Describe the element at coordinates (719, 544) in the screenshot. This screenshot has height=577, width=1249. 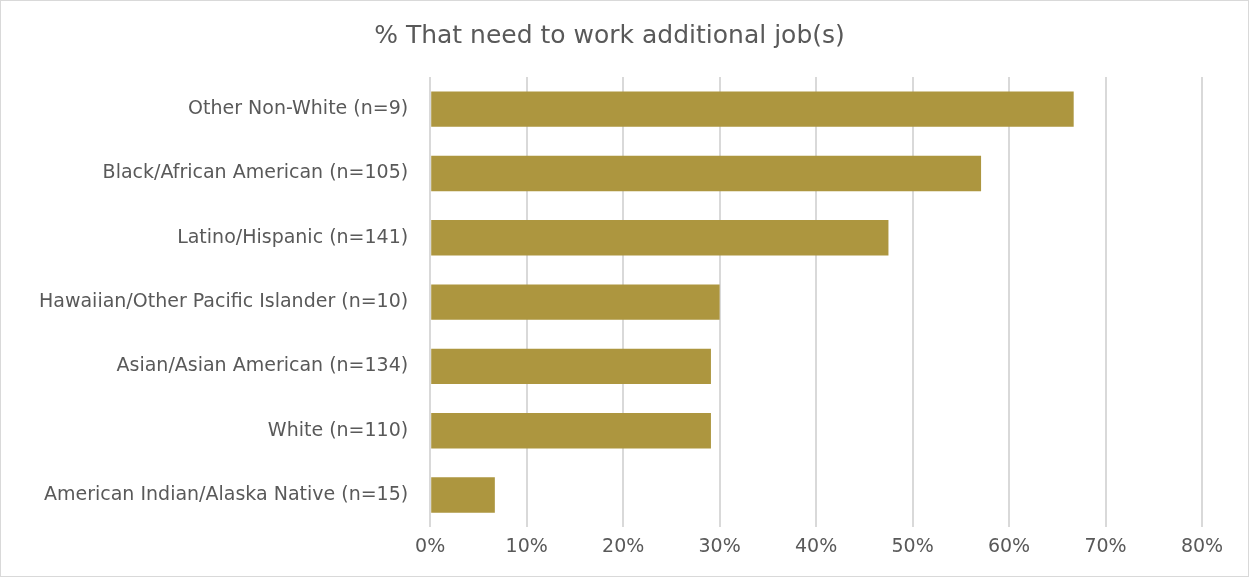
I see `x-tick-label: 30%` at that location.